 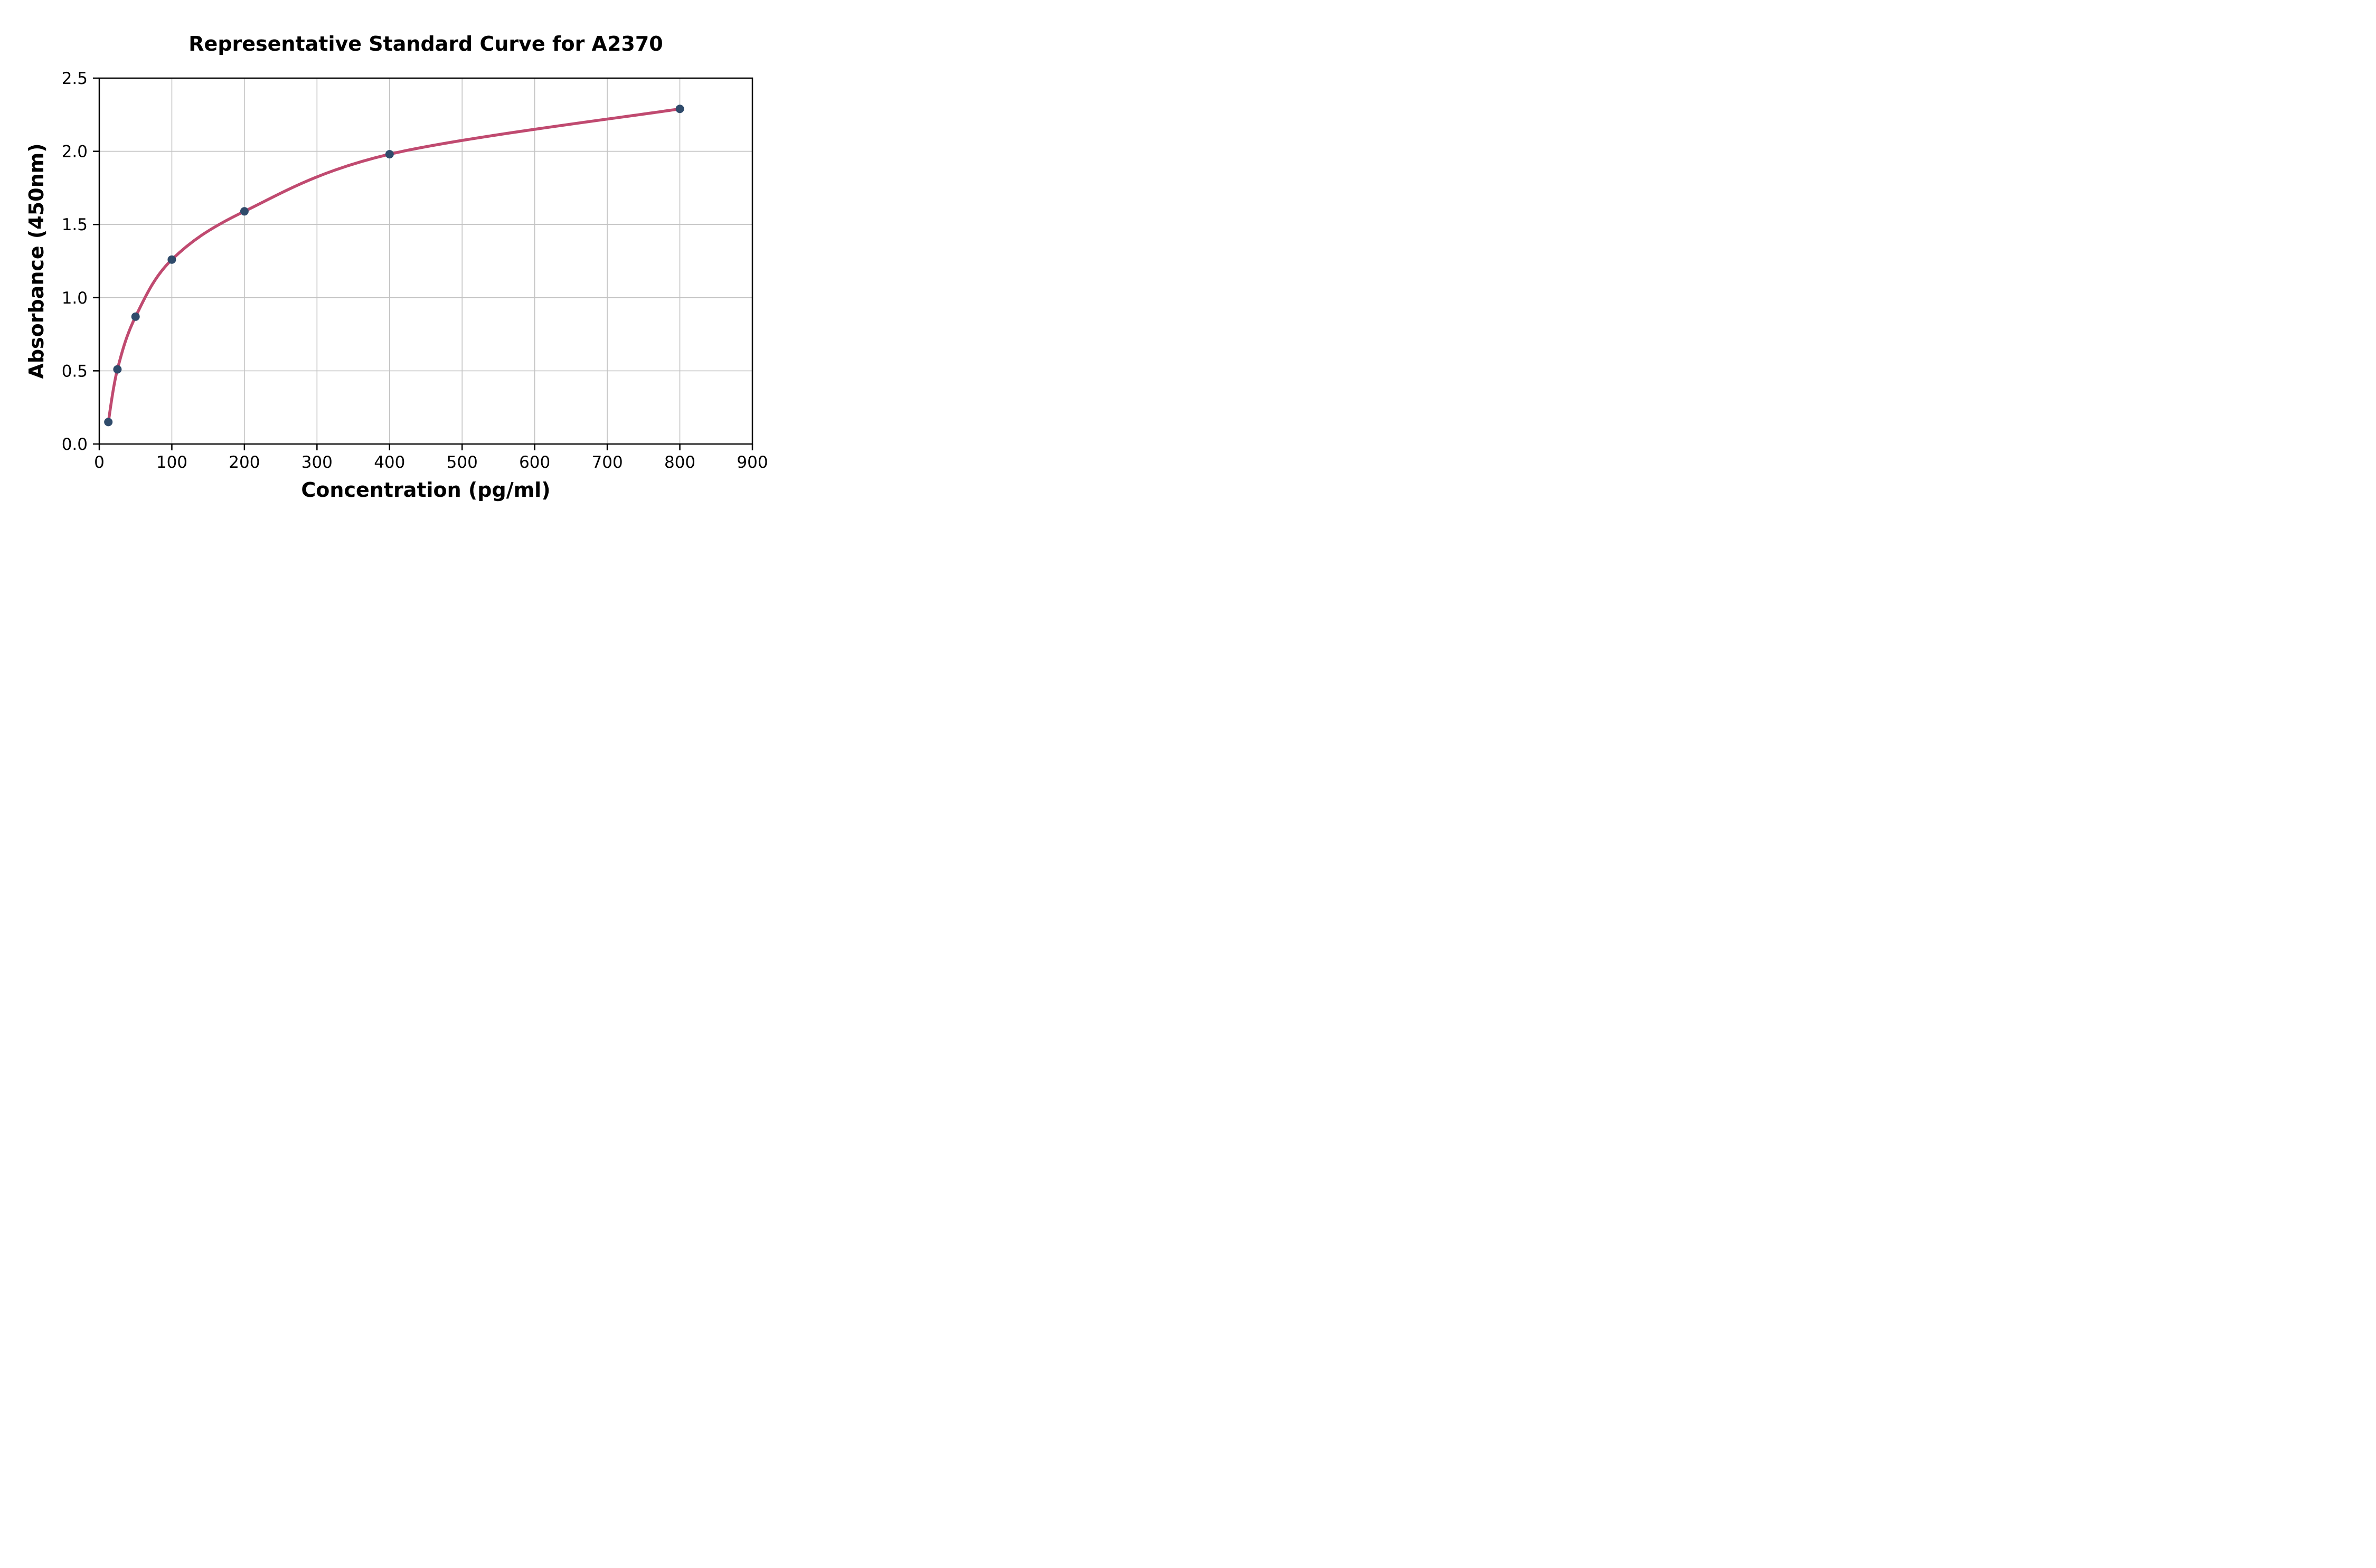 What do you see at coordinates (534, 462) in the screenshot?
I see `x-tick-label: 600` at bounding box center [534, 462].